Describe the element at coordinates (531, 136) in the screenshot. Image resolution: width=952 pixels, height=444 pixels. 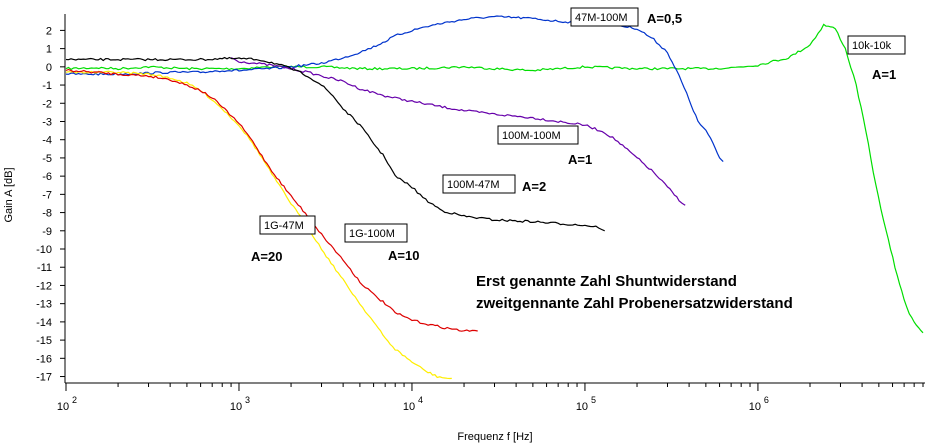
I see `svg-text: 100M-100M` at that location.